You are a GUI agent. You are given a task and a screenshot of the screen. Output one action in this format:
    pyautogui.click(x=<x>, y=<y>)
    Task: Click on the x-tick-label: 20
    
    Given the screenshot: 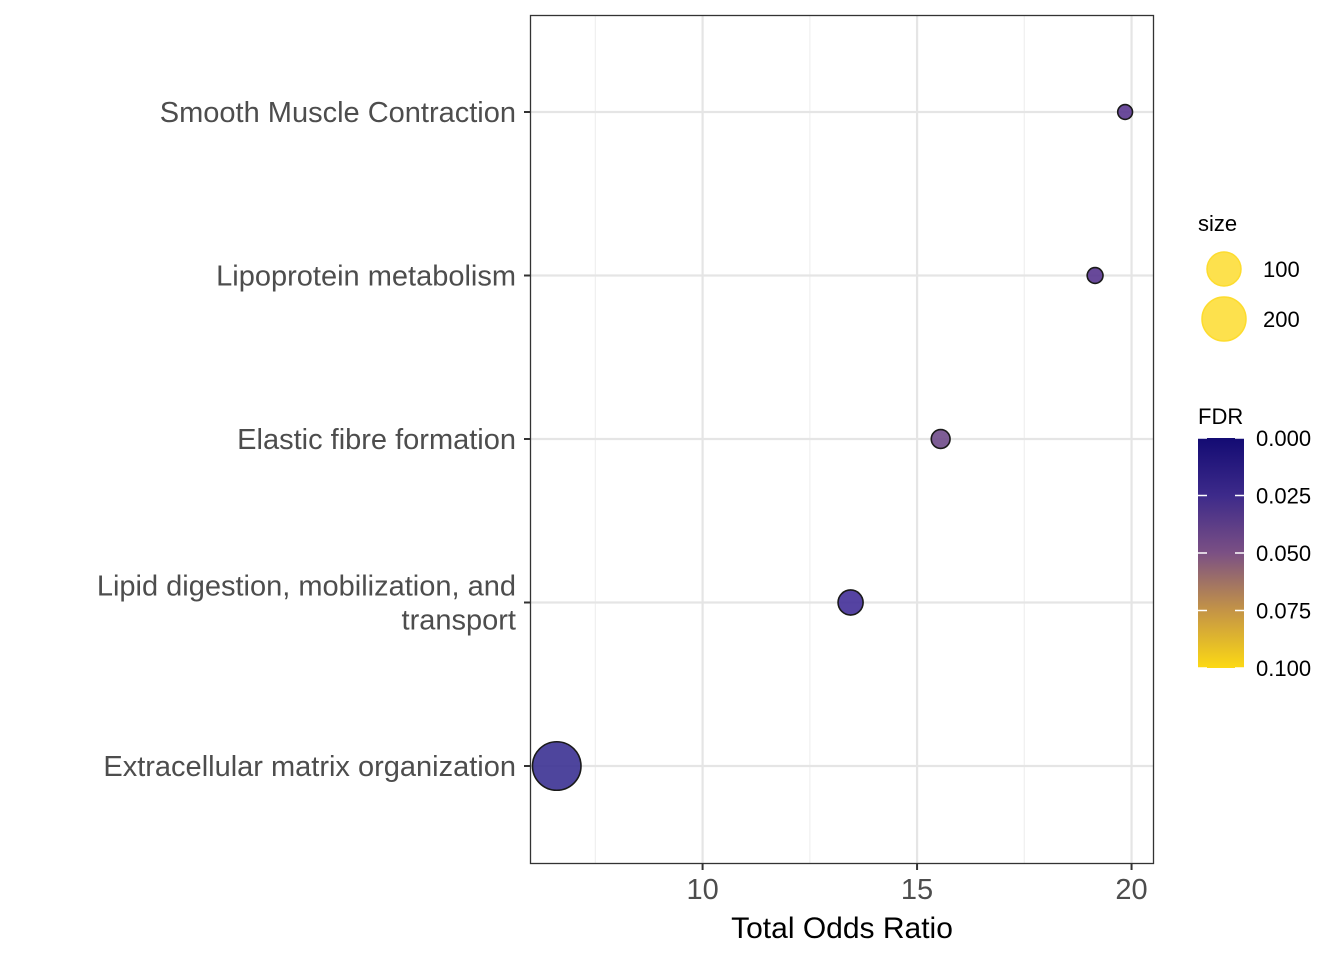 What is the action you would take?
    pyautogui.click(x=1131, y=890)
    